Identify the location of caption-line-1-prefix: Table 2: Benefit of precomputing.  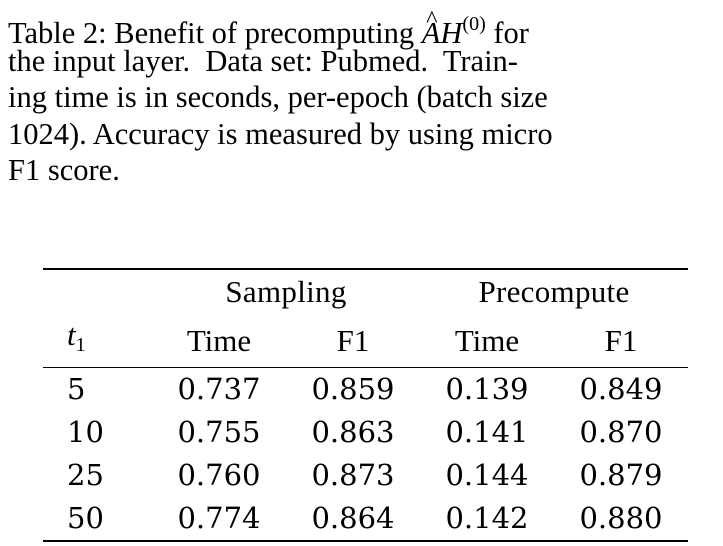
(215, 33).